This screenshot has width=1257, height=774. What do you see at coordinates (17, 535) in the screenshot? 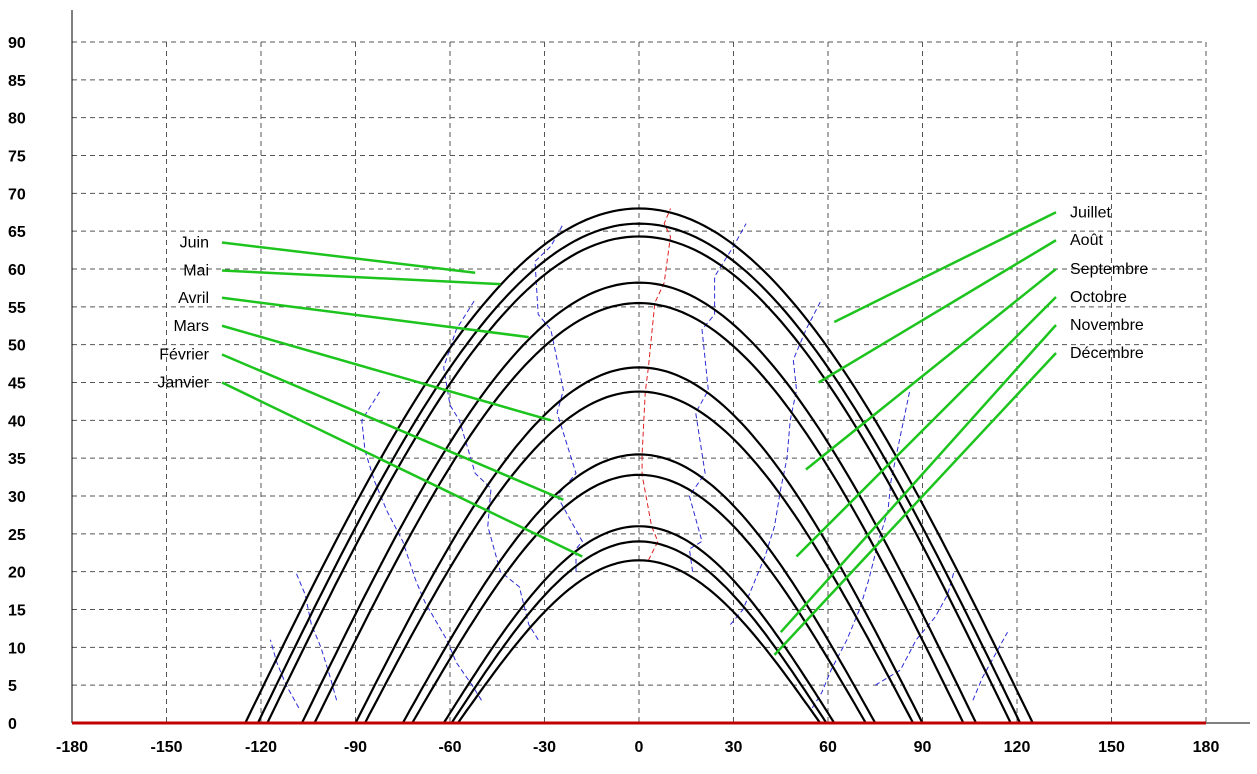
I see `y-tick-label: 25` at bounding box center [17, 535].